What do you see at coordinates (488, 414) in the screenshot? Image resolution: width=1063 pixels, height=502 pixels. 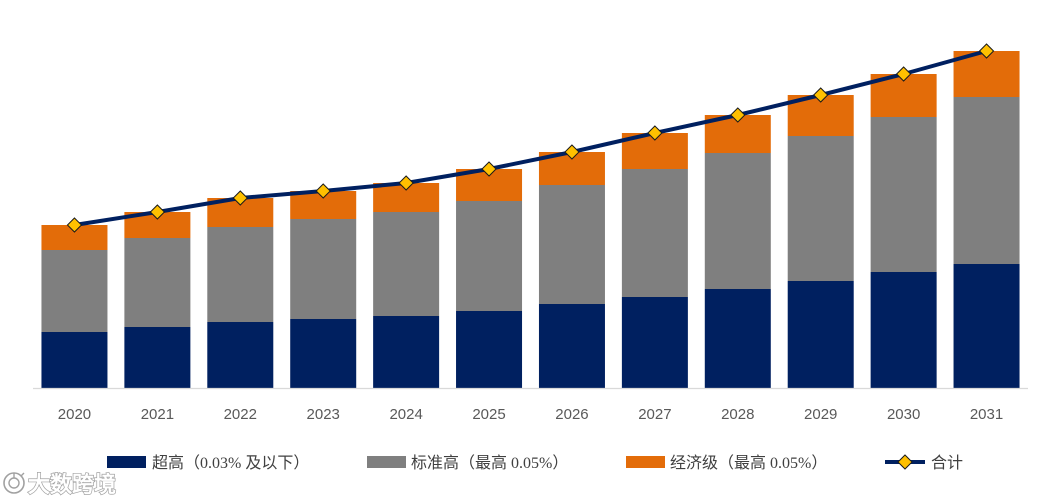 I see `x-tick-label-2025: 2025` at bounding box center [488, 414].